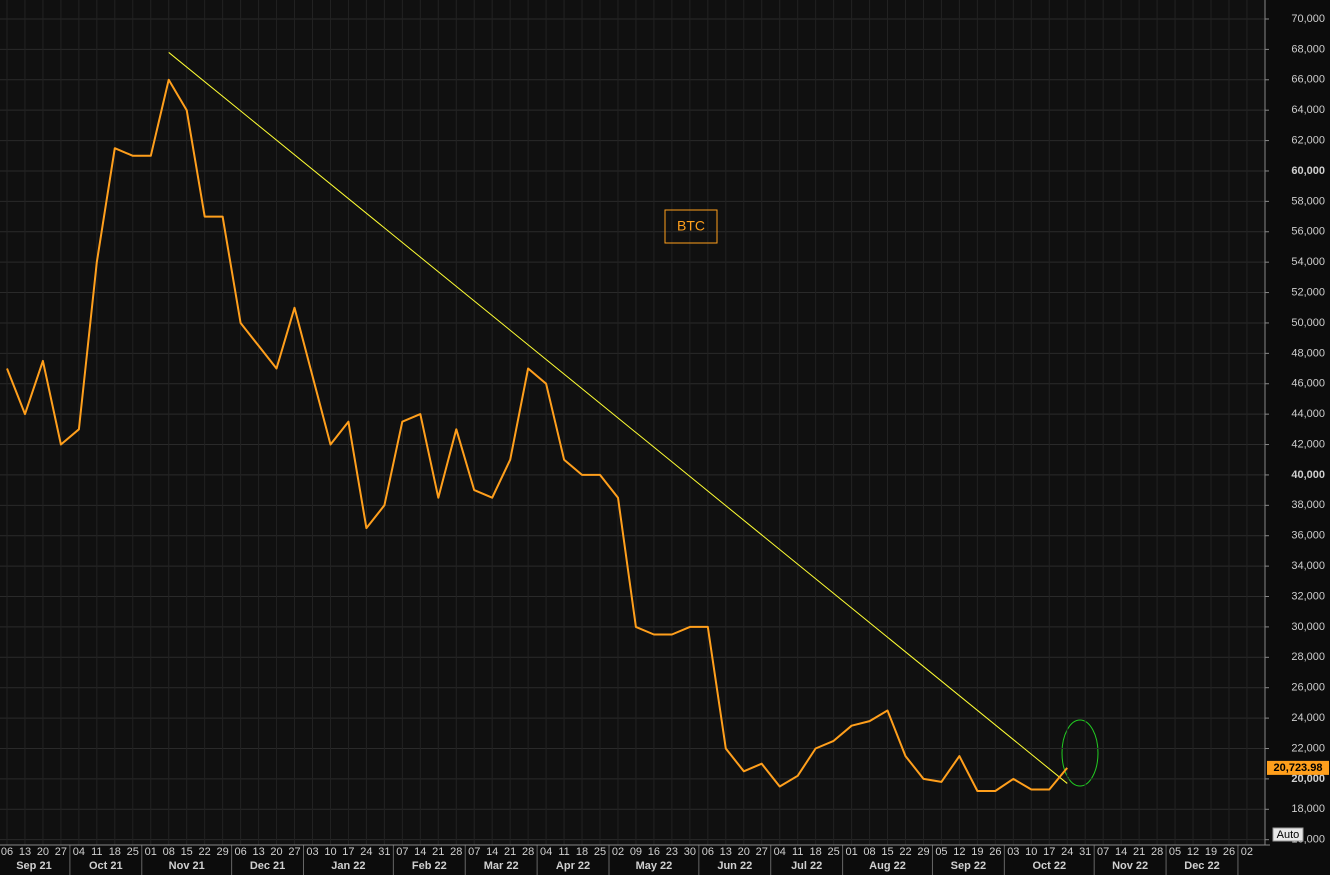 The width and height of the screenshot is (1330, 875). I want to click on month-label: Feb 22, so click(429, 866).